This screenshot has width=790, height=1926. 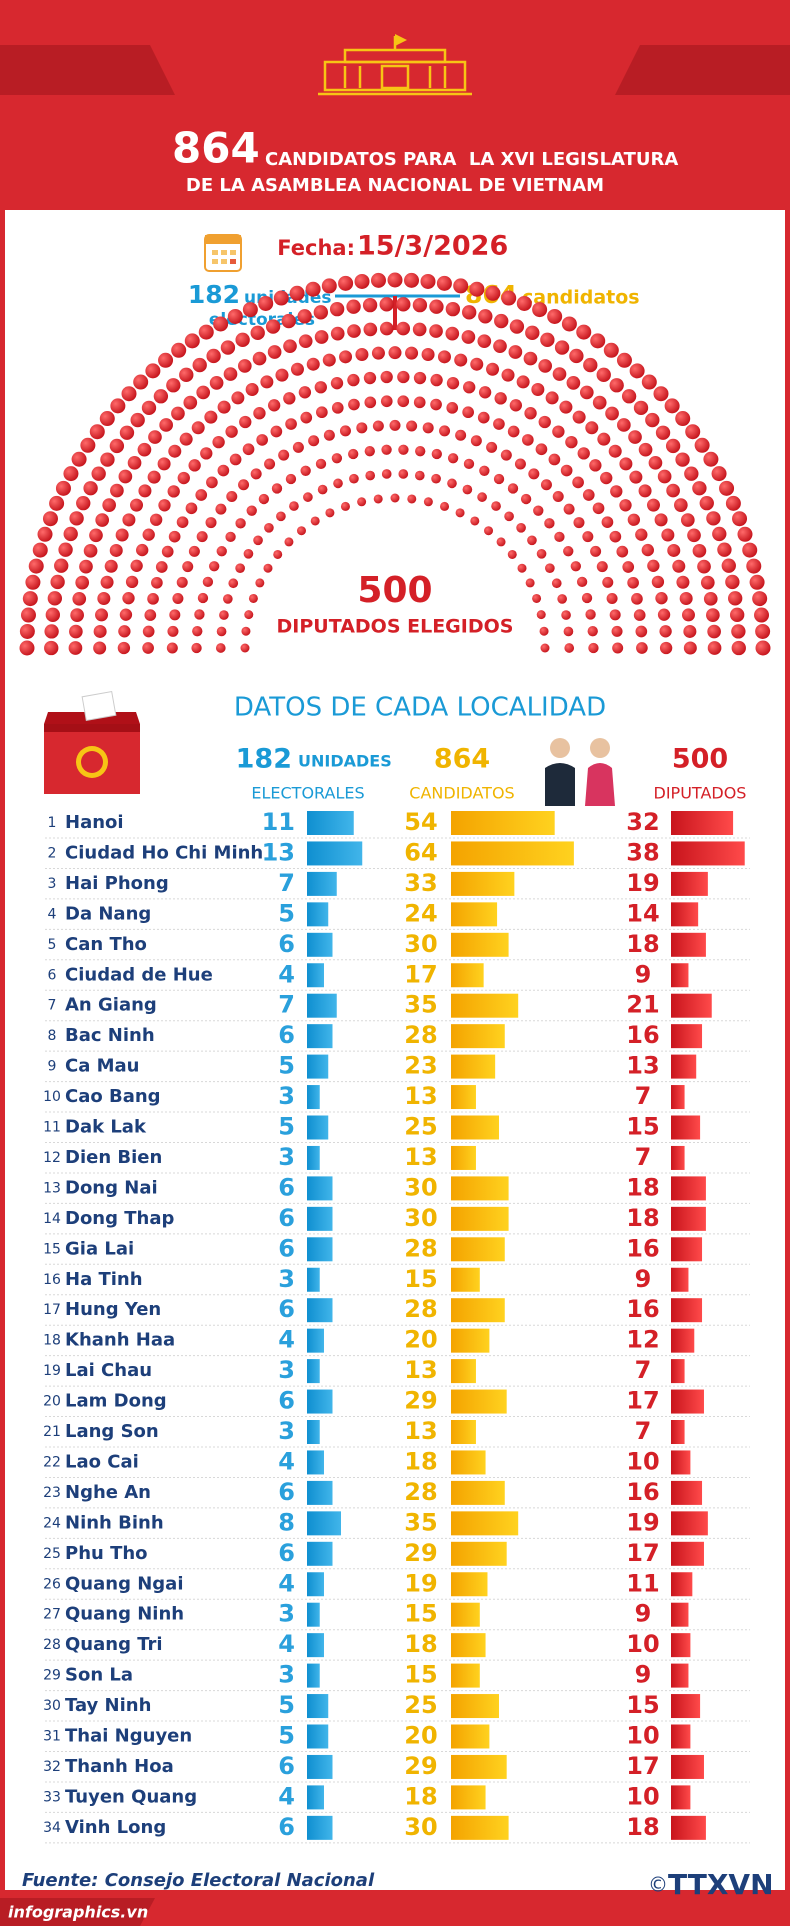 I want to click on column-count: 500, so click(x=700, y=759).